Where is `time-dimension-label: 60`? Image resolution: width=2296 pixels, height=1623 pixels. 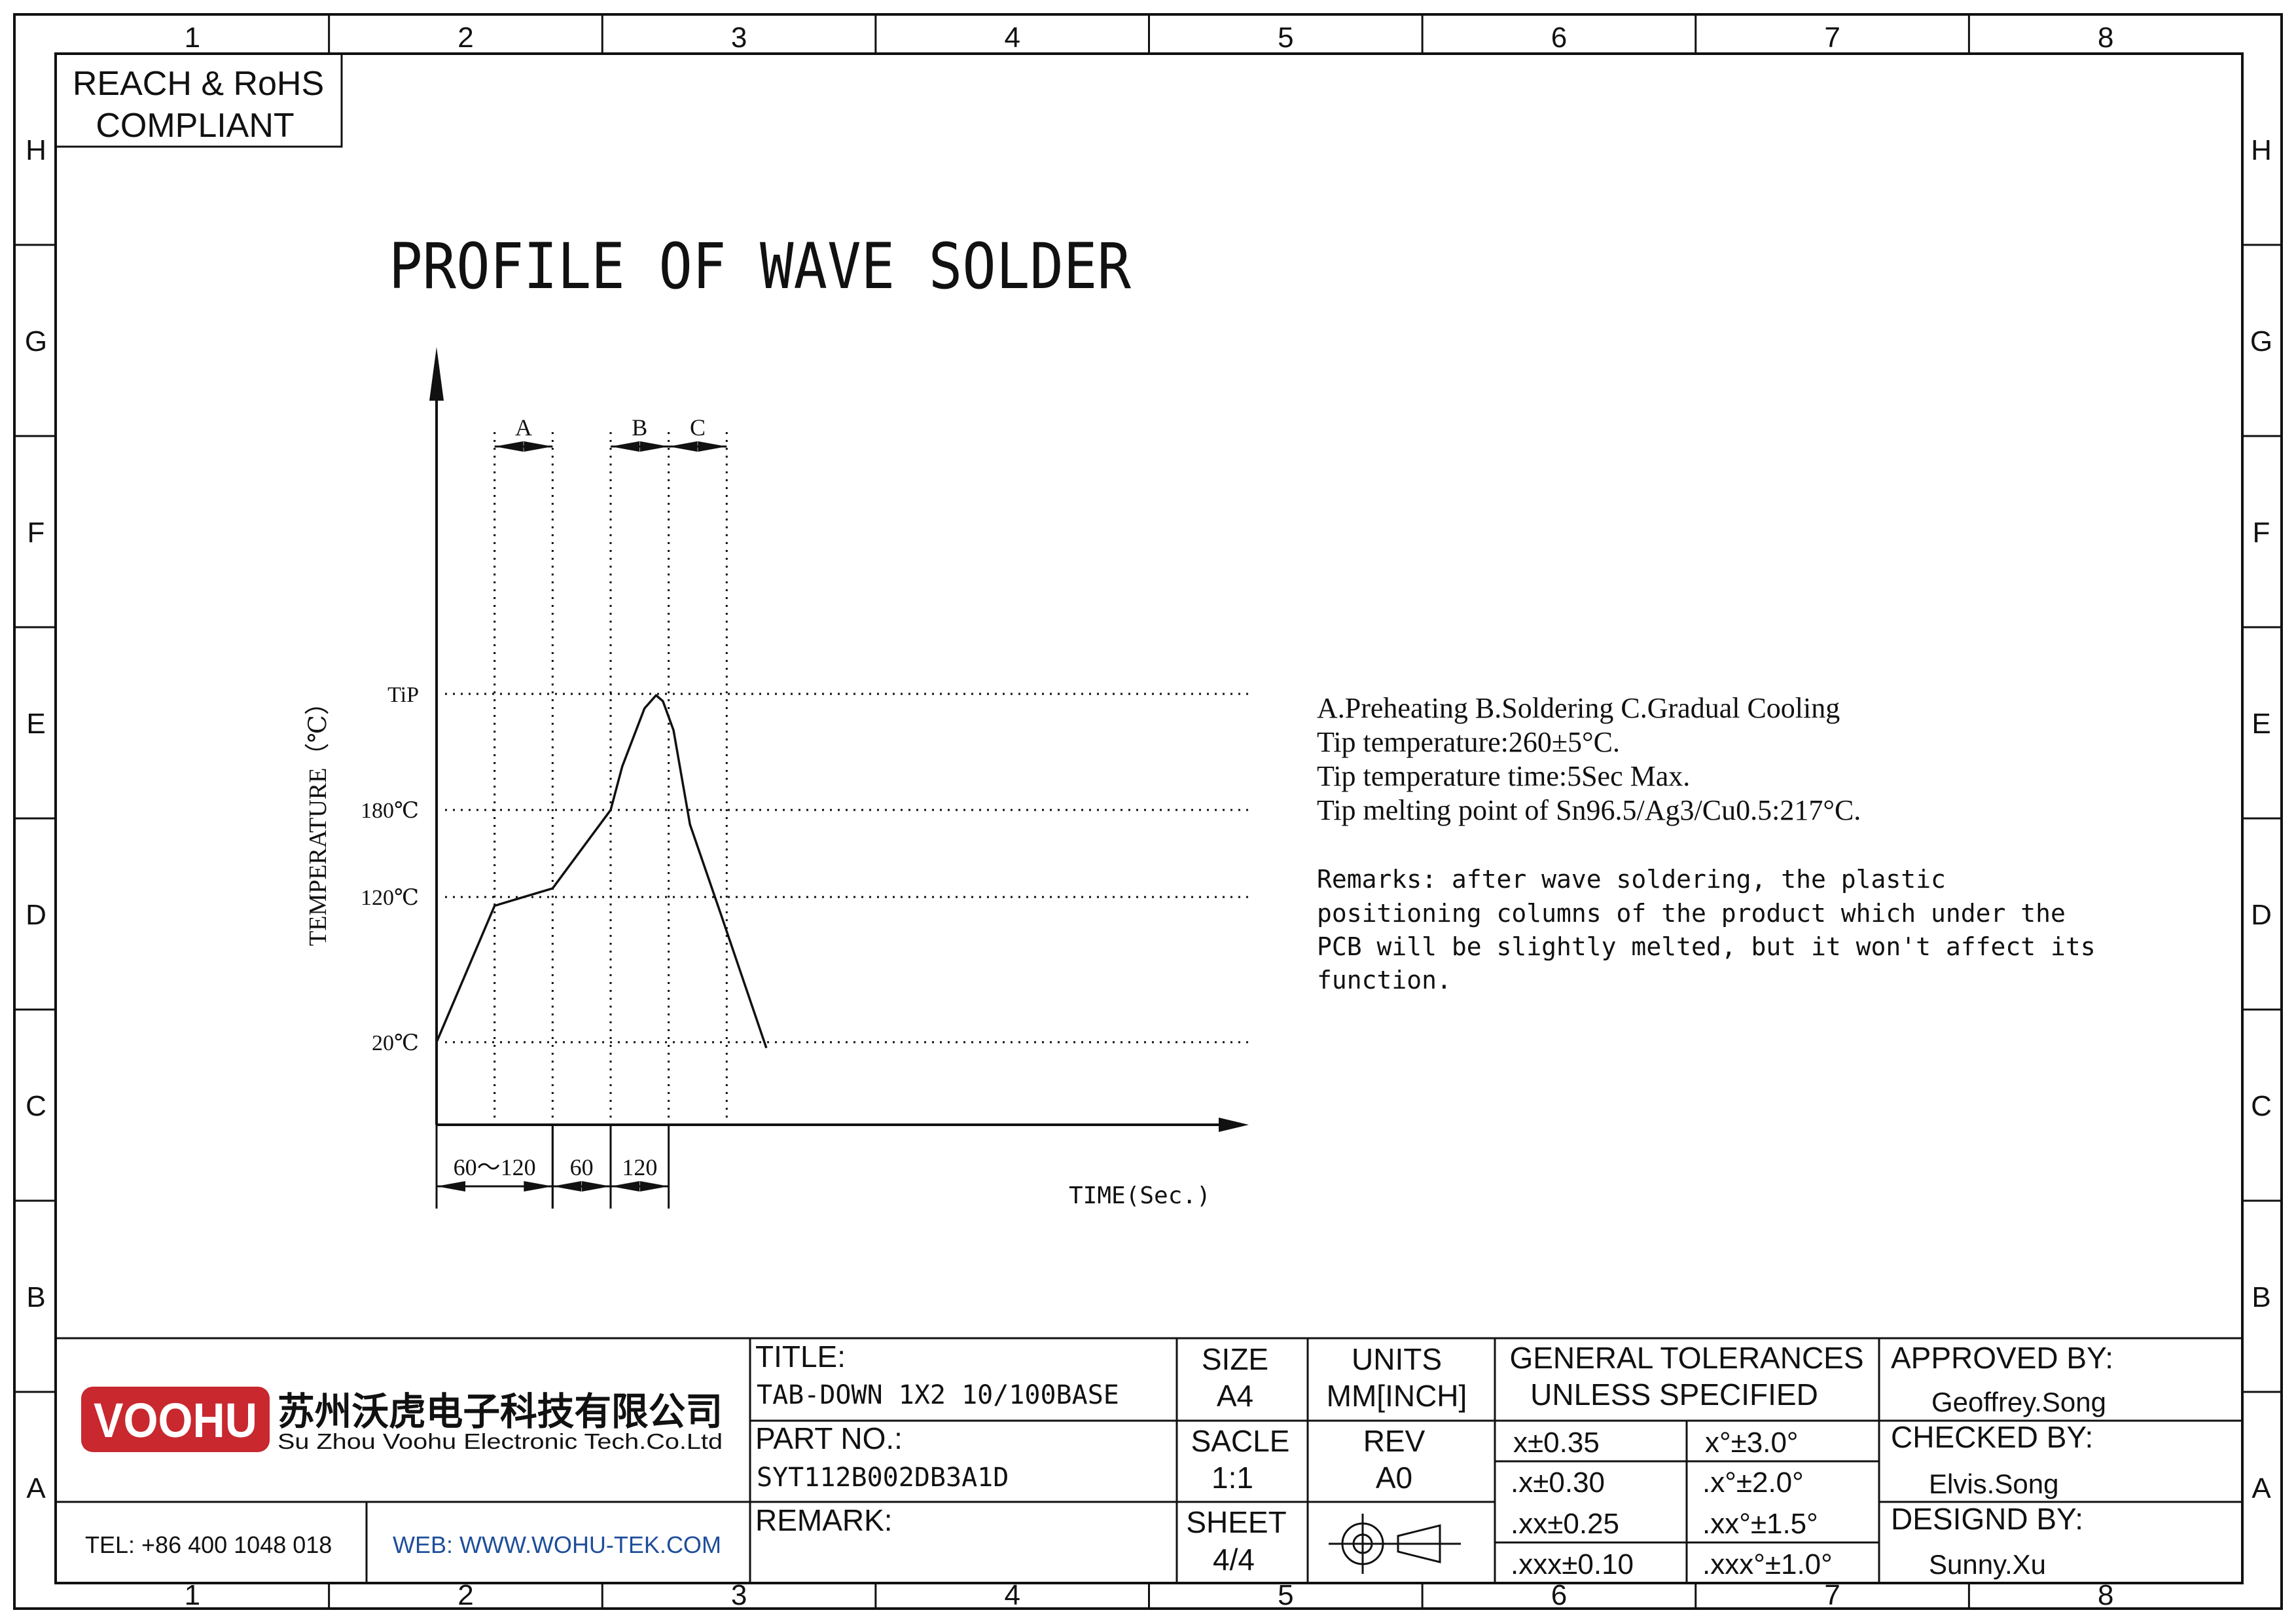
time-dimension-label: 60 is located at coordinates (582, 1167).